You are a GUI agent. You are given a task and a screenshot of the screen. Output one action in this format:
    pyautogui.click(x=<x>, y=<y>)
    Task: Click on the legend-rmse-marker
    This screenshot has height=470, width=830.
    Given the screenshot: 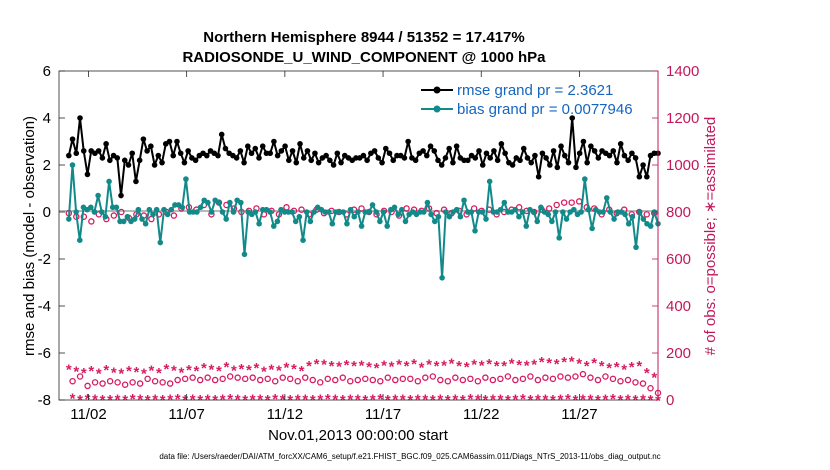 What is the action you would take?
    pyautogui.click(x=437, y=90)
    